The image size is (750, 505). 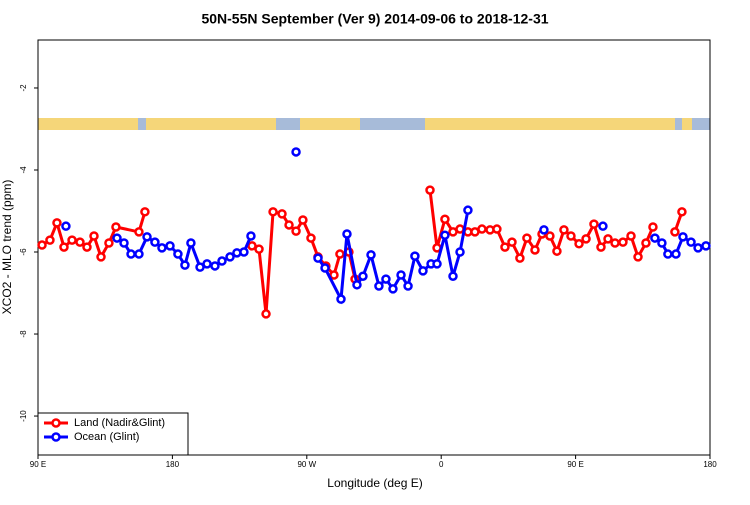 What do you see at coordinates (119, 423) in the screenshot?
I see `legend-label: Land (Nadir&Glint)` at bounding box center [119, 423].